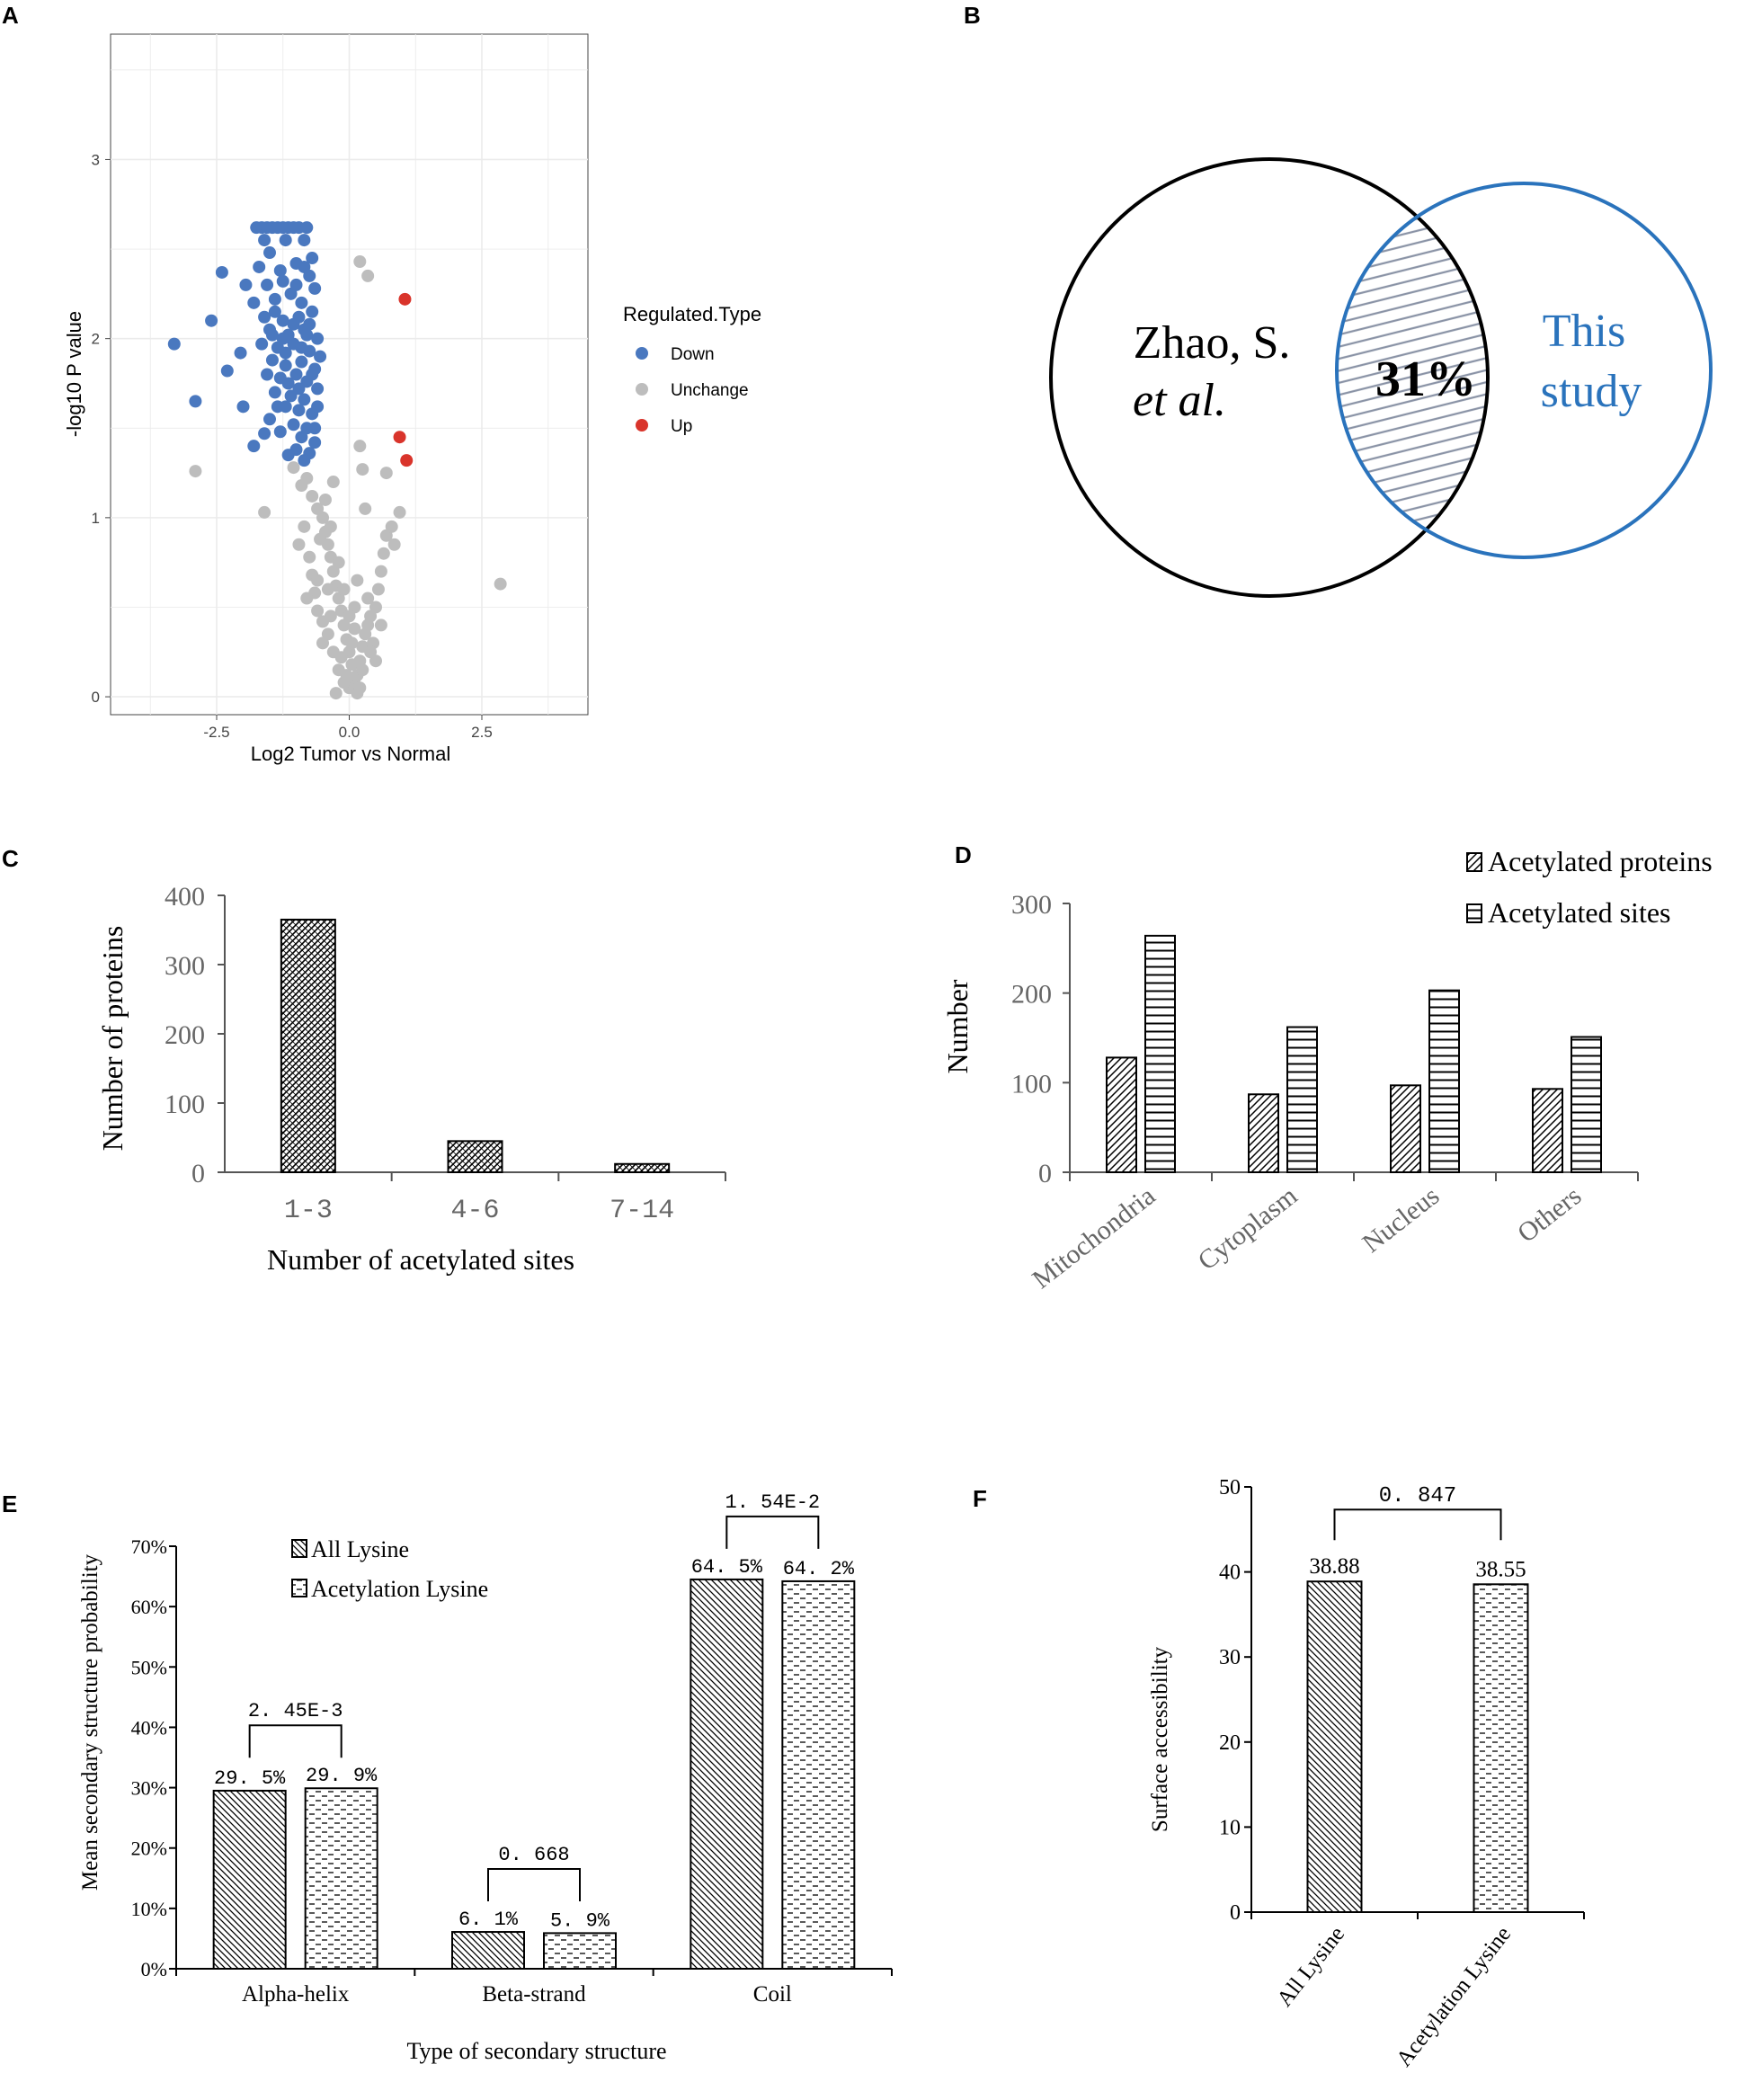  What do you see at coordinates (149, 1667) in the screenshot?
I see `chart-e-y-tick-label: 50%` at bounding box center [149, 1667].